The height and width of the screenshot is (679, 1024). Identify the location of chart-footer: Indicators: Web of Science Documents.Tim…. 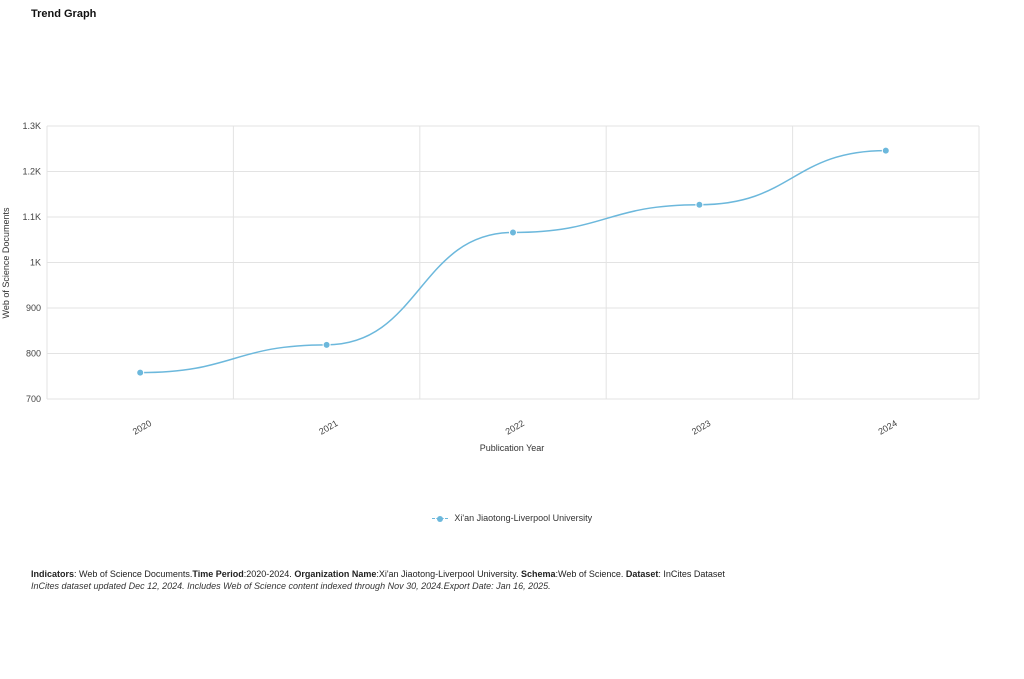
(511, 580).